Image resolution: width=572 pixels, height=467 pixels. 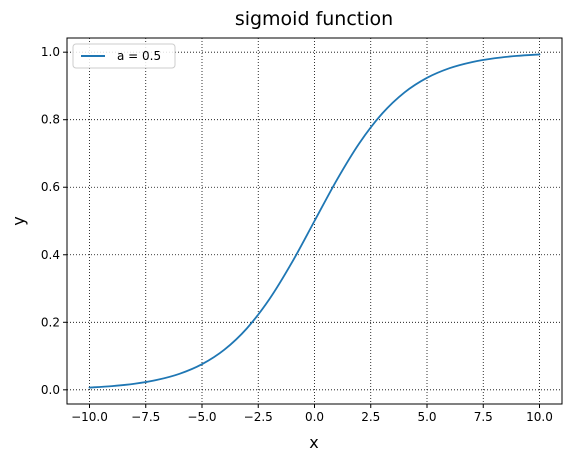 I want to click on y-tick-label: 0.6, so click(x=50, y=187).